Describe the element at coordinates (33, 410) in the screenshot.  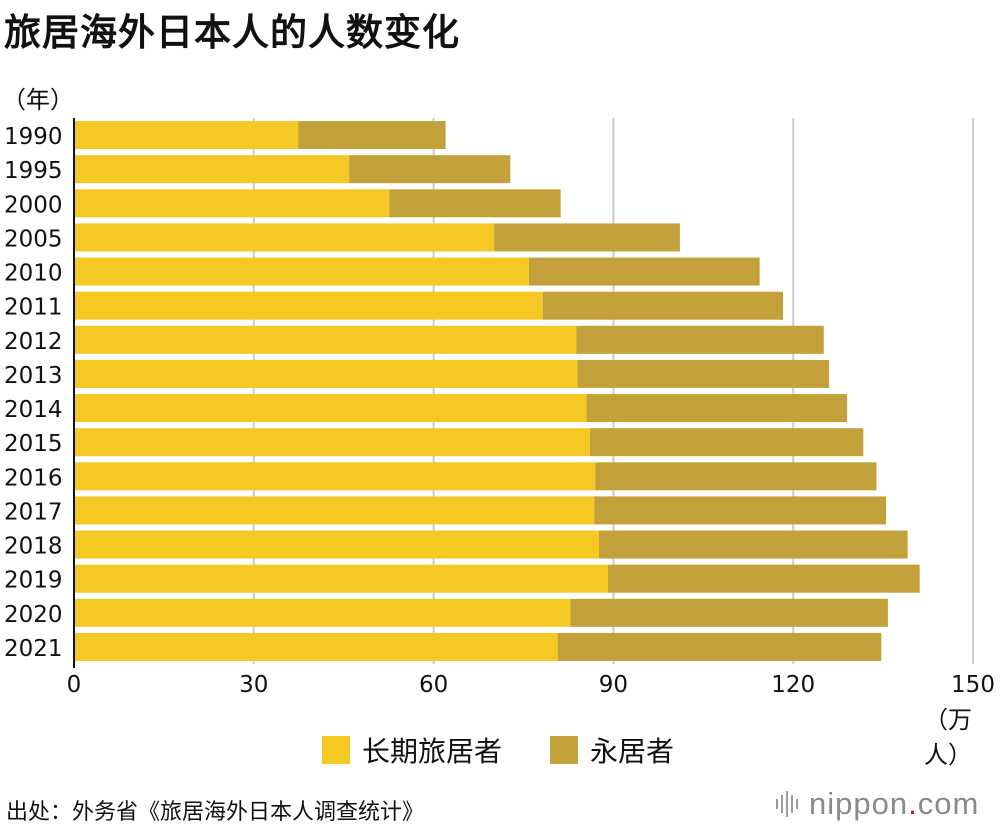
I see `y-tick-label: 2014` at that location.